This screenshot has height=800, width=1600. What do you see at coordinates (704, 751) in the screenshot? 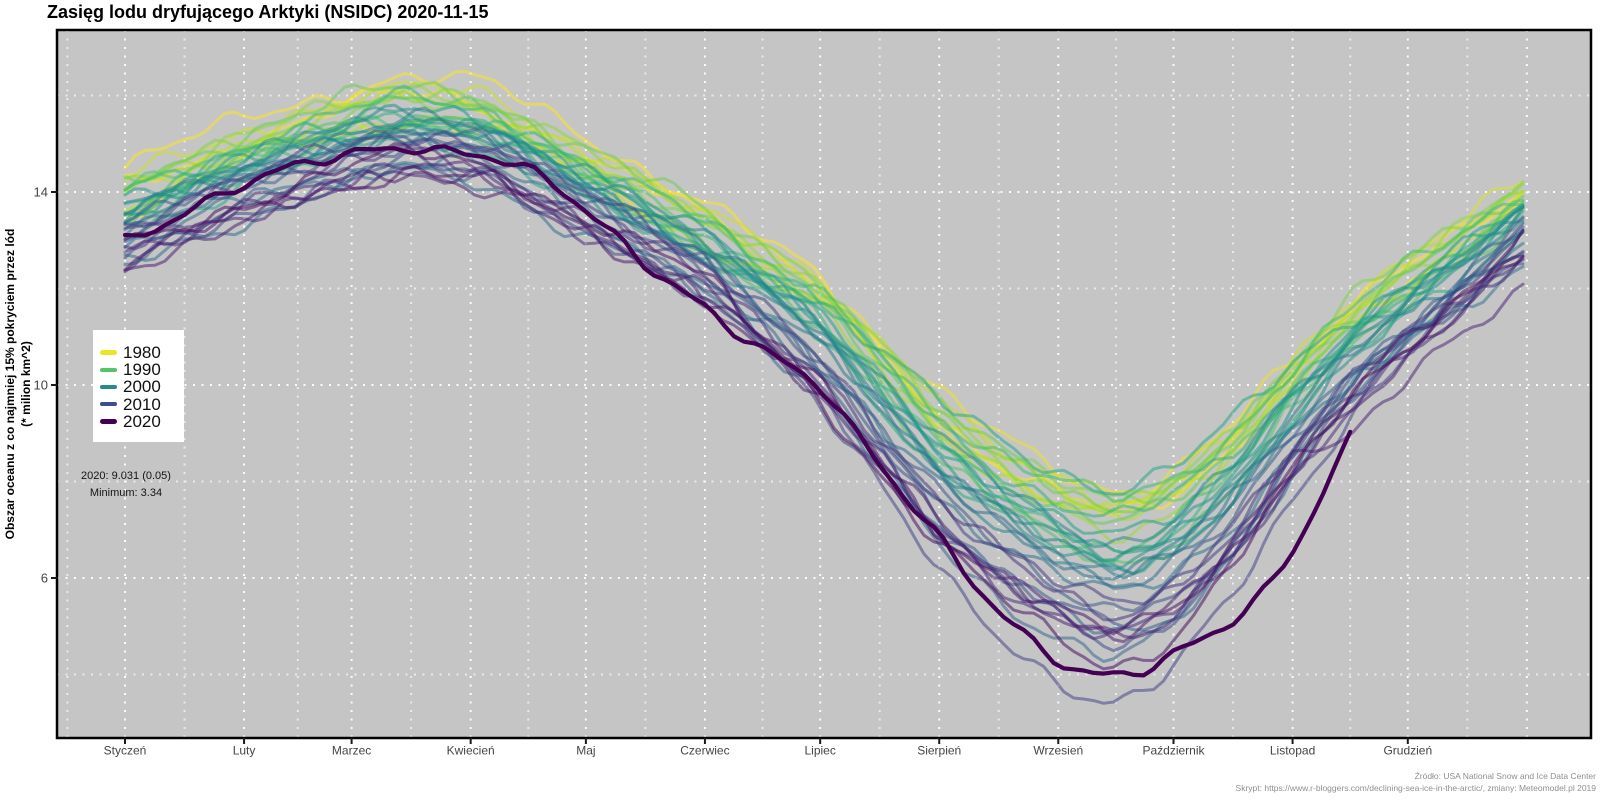
I see `x-tick-label: Czerwiec` at bounding box center [704, 751].